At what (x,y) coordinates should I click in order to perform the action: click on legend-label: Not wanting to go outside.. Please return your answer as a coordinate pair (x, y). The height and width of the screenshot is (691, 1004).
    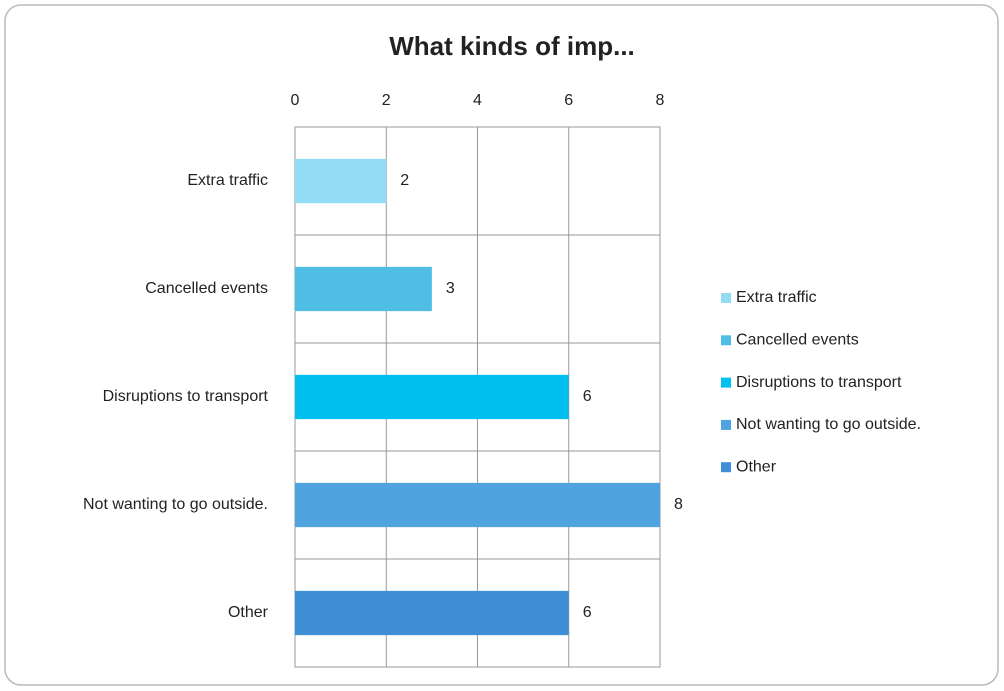
    Looking at the image, I should click on (828, 424).